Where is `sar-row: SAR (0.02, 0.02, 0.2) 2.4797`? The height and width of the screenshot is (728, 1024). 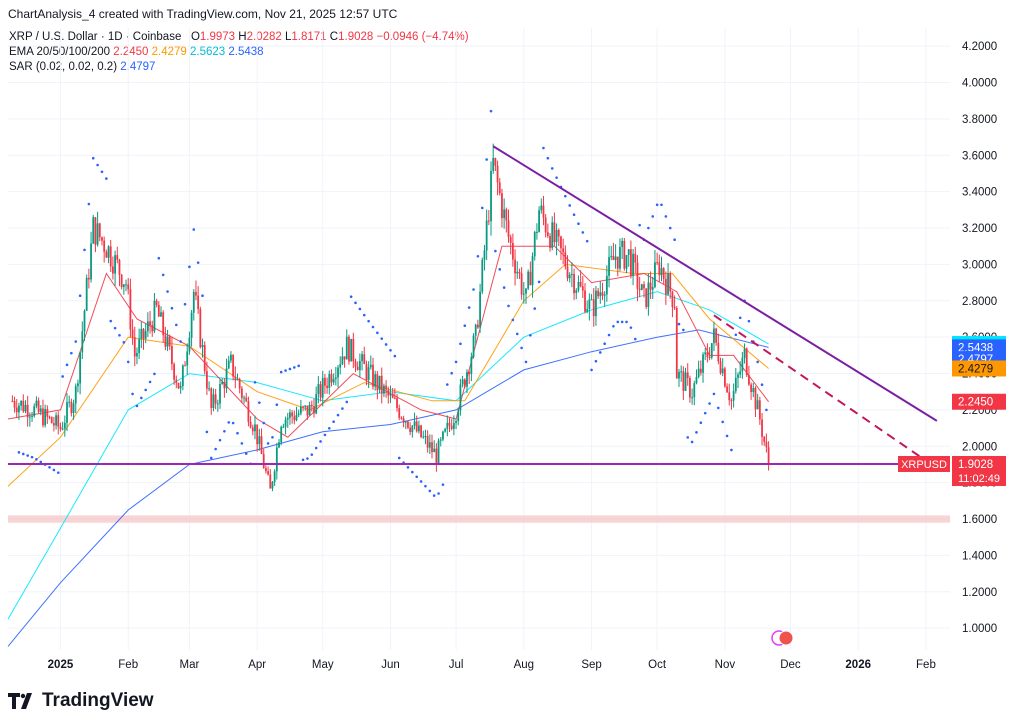 sar-row: SAR (0.02, 0.02, 0.2) 2.4797 is located at coordinates (239, 67).